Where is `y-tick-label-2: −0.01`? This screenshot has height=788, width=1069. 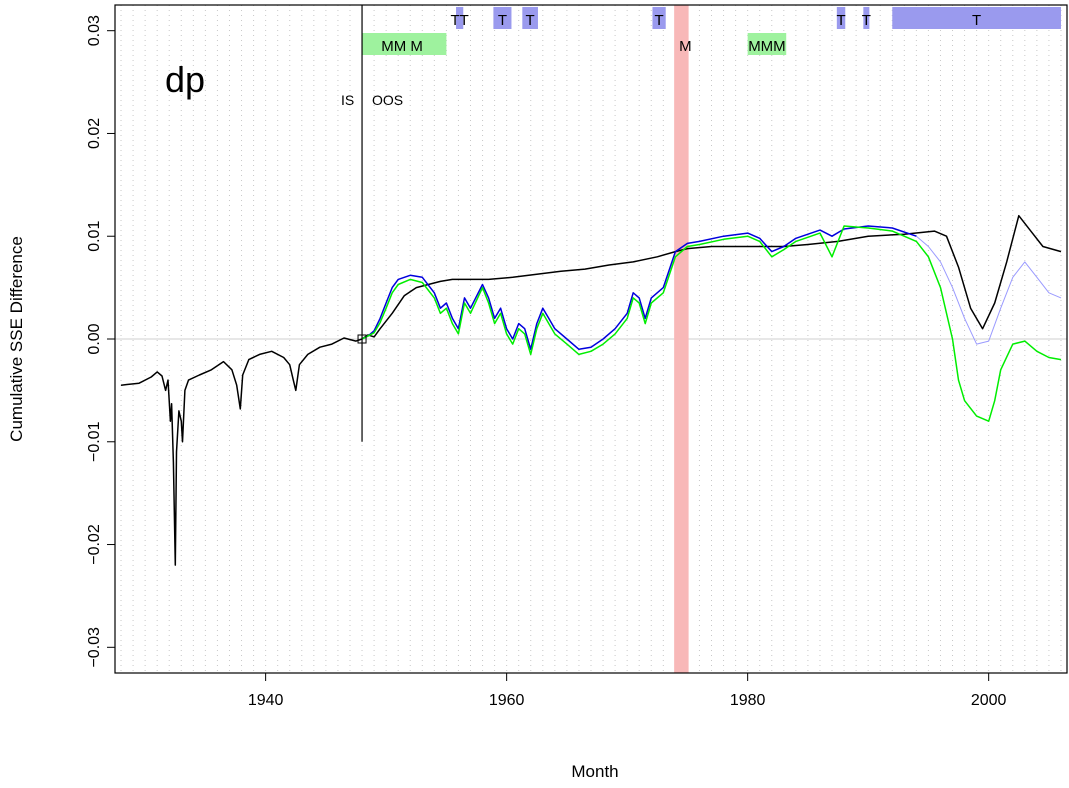
y-tick-label-2: −0.01 is located at coordinates (94, 441).